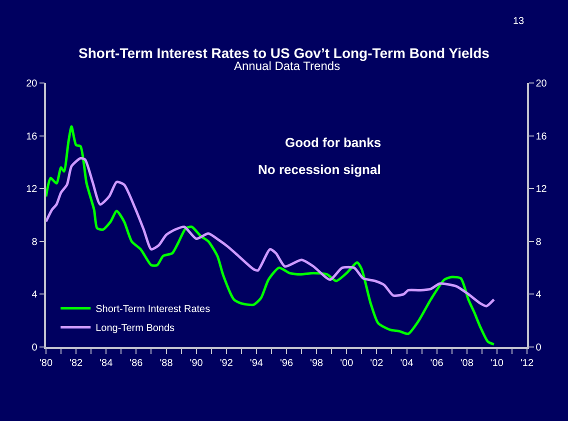 This screenshot has width=568, height=421. What do you see at coordinates (317, 363) in the screenshot?
I see `x-tick-label: '98` at bounding box center [317, 363].